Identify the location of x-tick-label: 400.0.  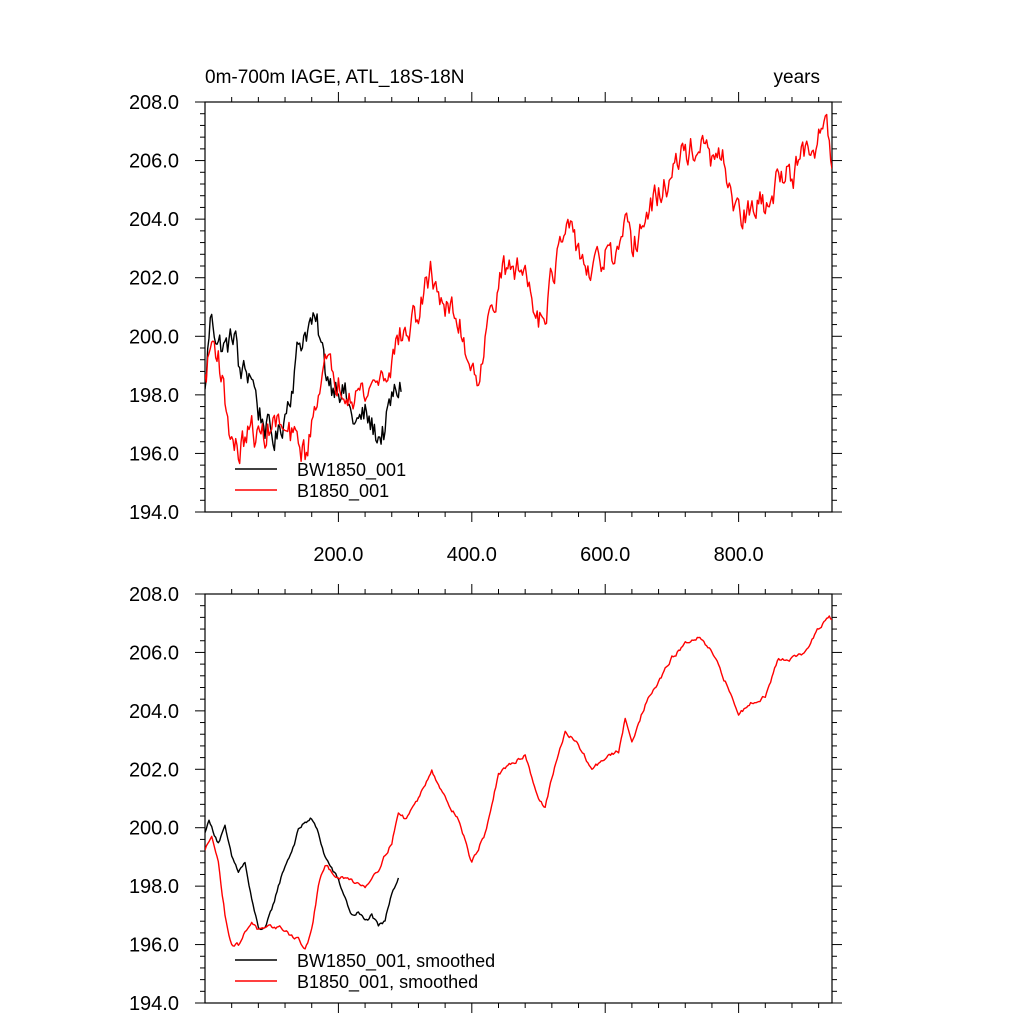
(472, 555).